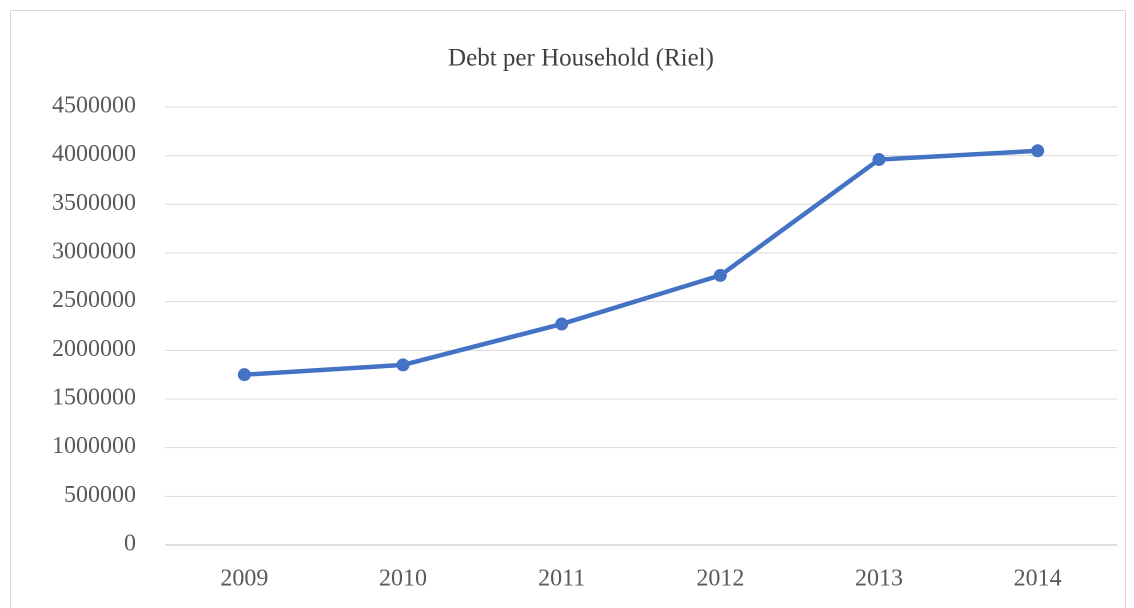 The image size is (1134, 608). I want to click on y-tick-label: 3000000, so click(94, 252).